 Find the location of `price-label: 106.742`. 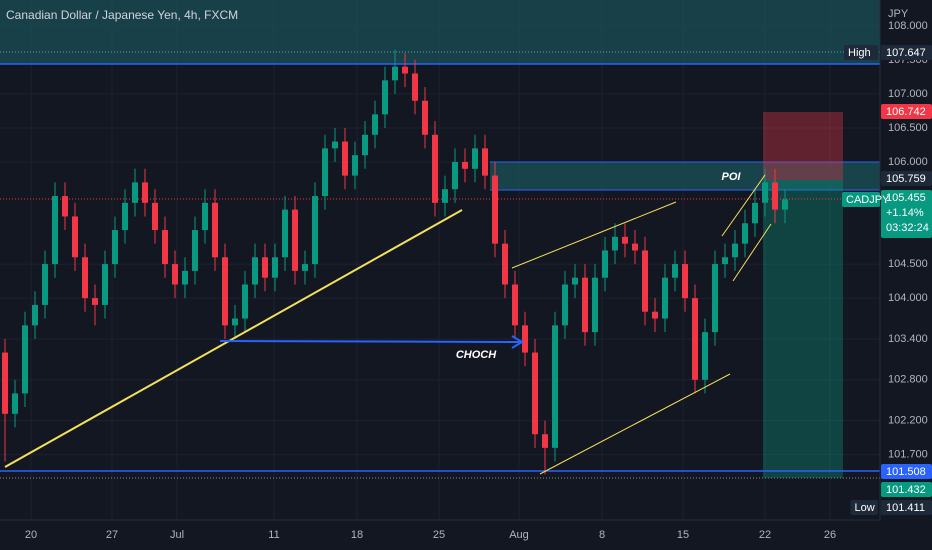

price-label: 106.742 is located at coordinates (906, 112).